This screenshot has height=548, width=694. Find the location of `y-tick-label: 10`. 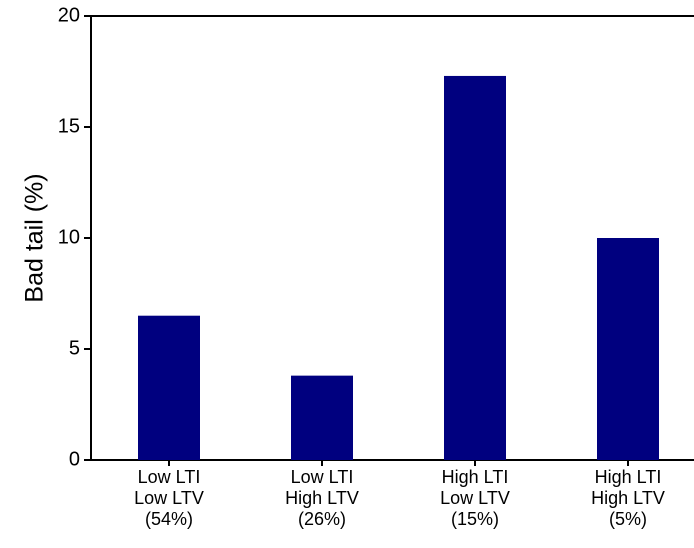

y-tick-label: 10 is located at coordinates (69, 237).